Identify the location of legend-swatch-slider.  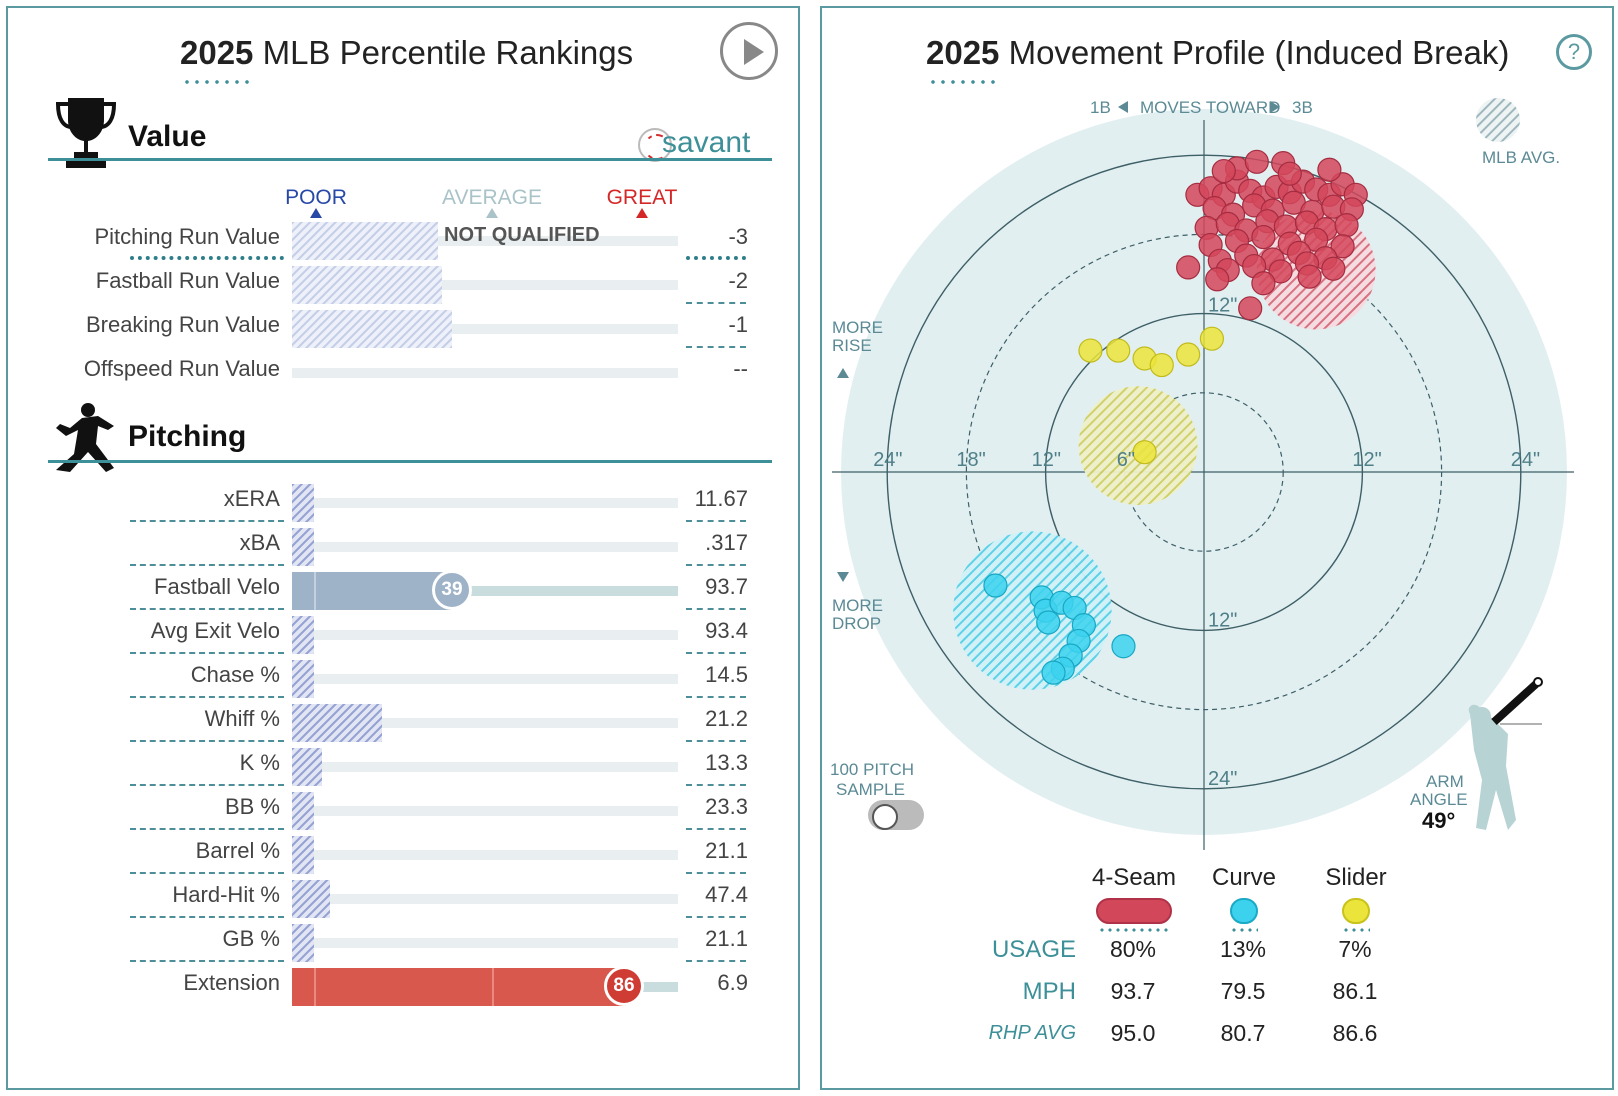
(1356, 911).